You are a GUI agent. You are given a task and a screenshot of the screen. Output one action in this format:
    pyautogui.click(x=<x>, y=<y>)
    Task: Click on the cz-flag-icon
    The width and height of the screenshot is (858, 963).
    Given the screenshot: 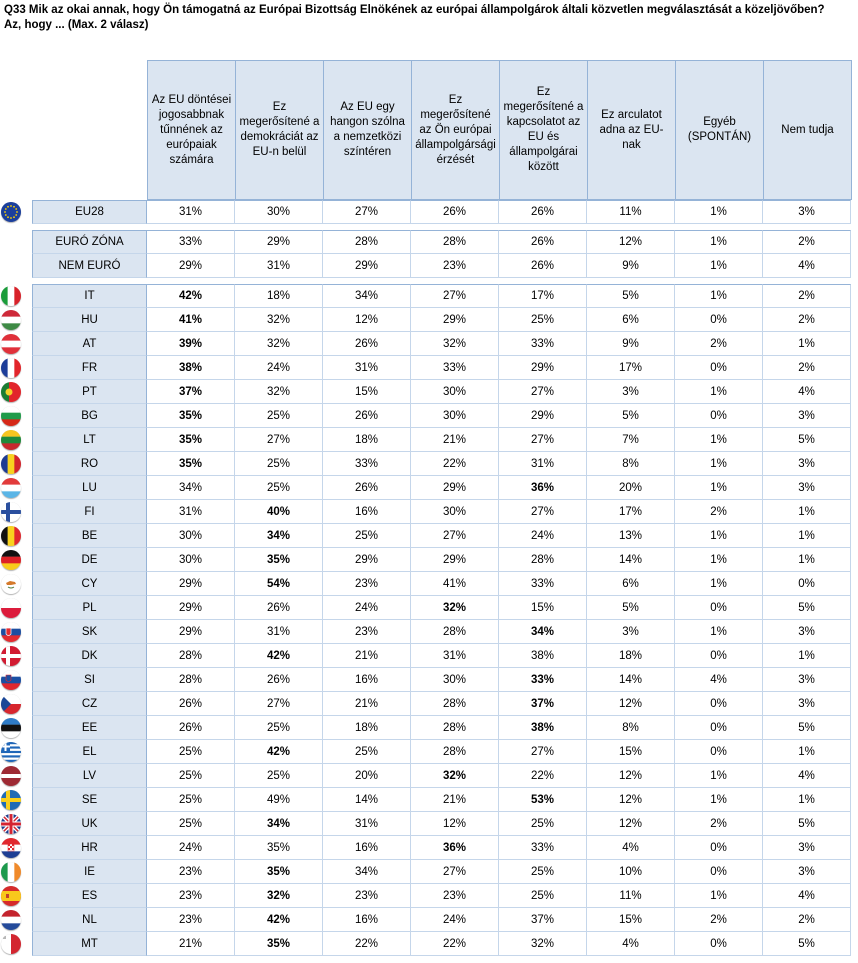 What is the action you would take?
    pyautogui.click(x=11, y=704)
    